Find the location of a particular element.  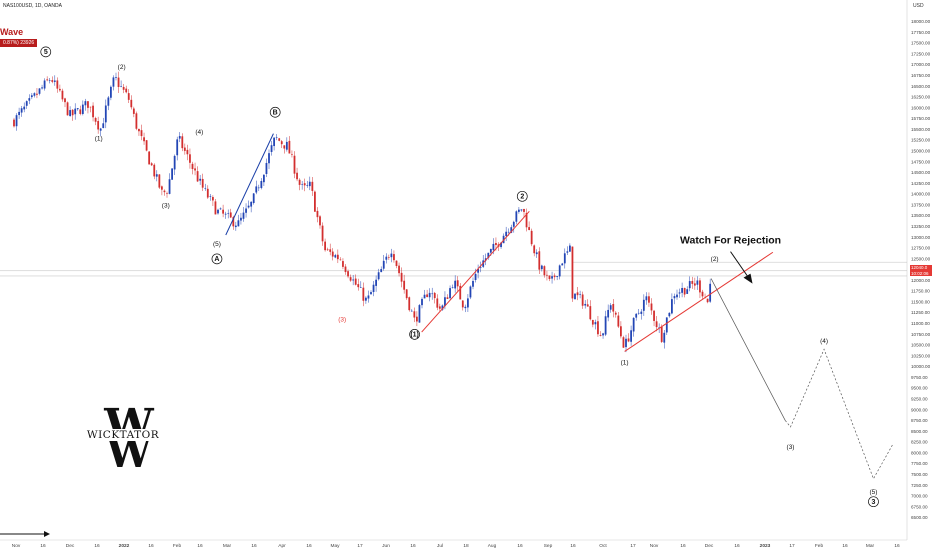

wave-label: (3) is located at coordinates (166, 205).